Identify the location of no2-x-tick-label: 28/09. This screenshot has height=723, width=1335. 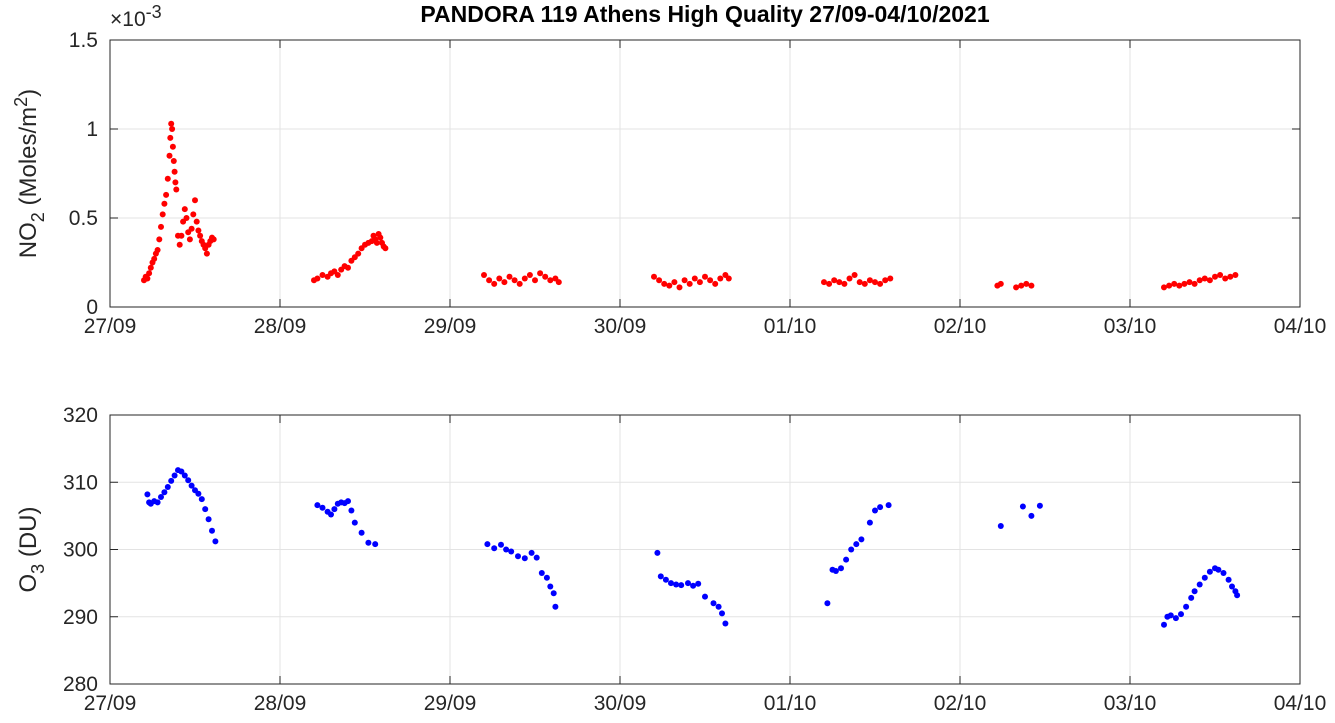
(280, 326).